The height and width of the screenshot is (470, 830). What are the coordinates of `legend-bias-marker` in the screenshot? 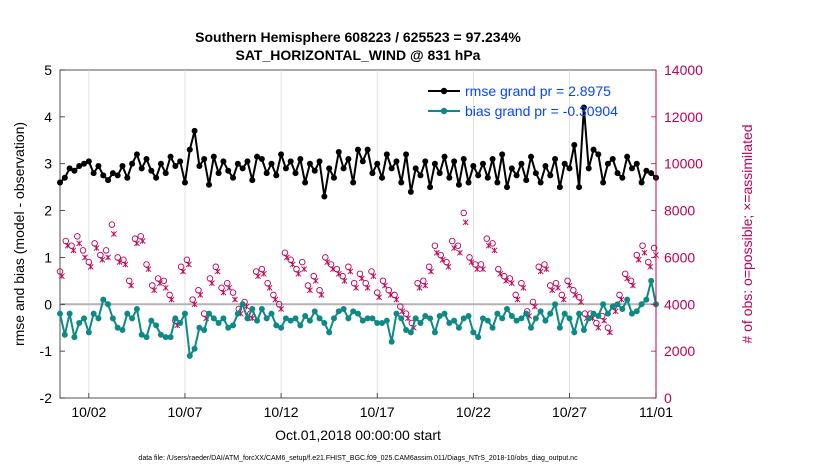 It's located at (444, 111).